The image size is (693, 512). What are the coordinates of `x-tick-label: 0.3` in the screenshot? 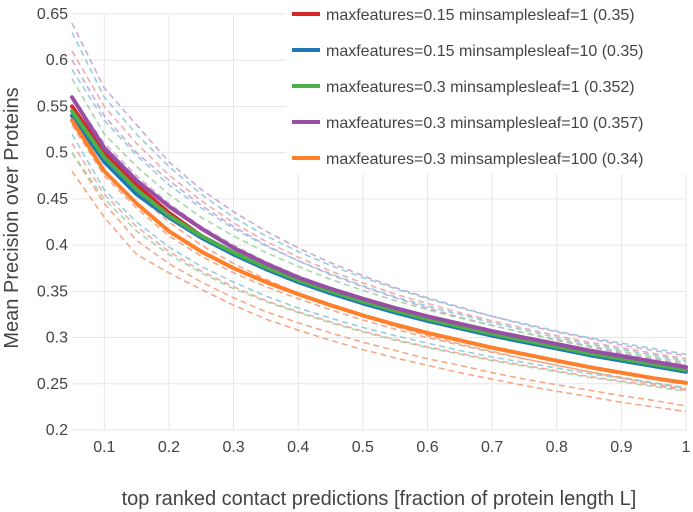 It's located at (233, 447).